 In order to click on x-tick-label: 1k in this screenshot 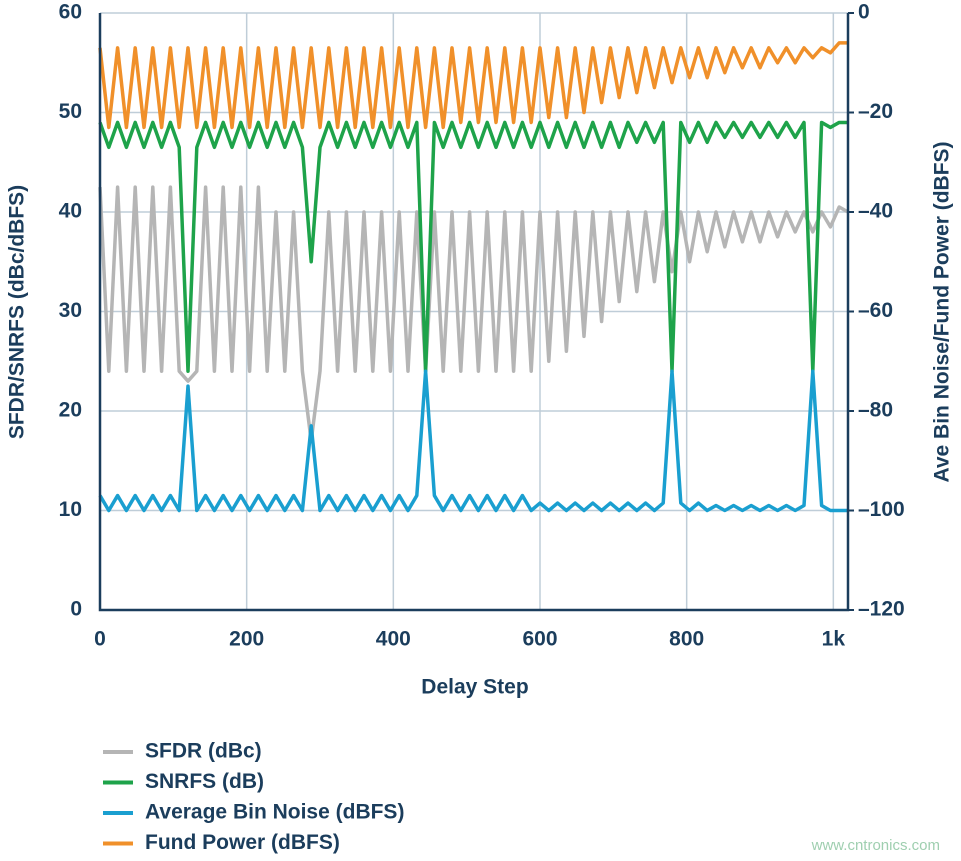, I will do `click(834, 639)`.